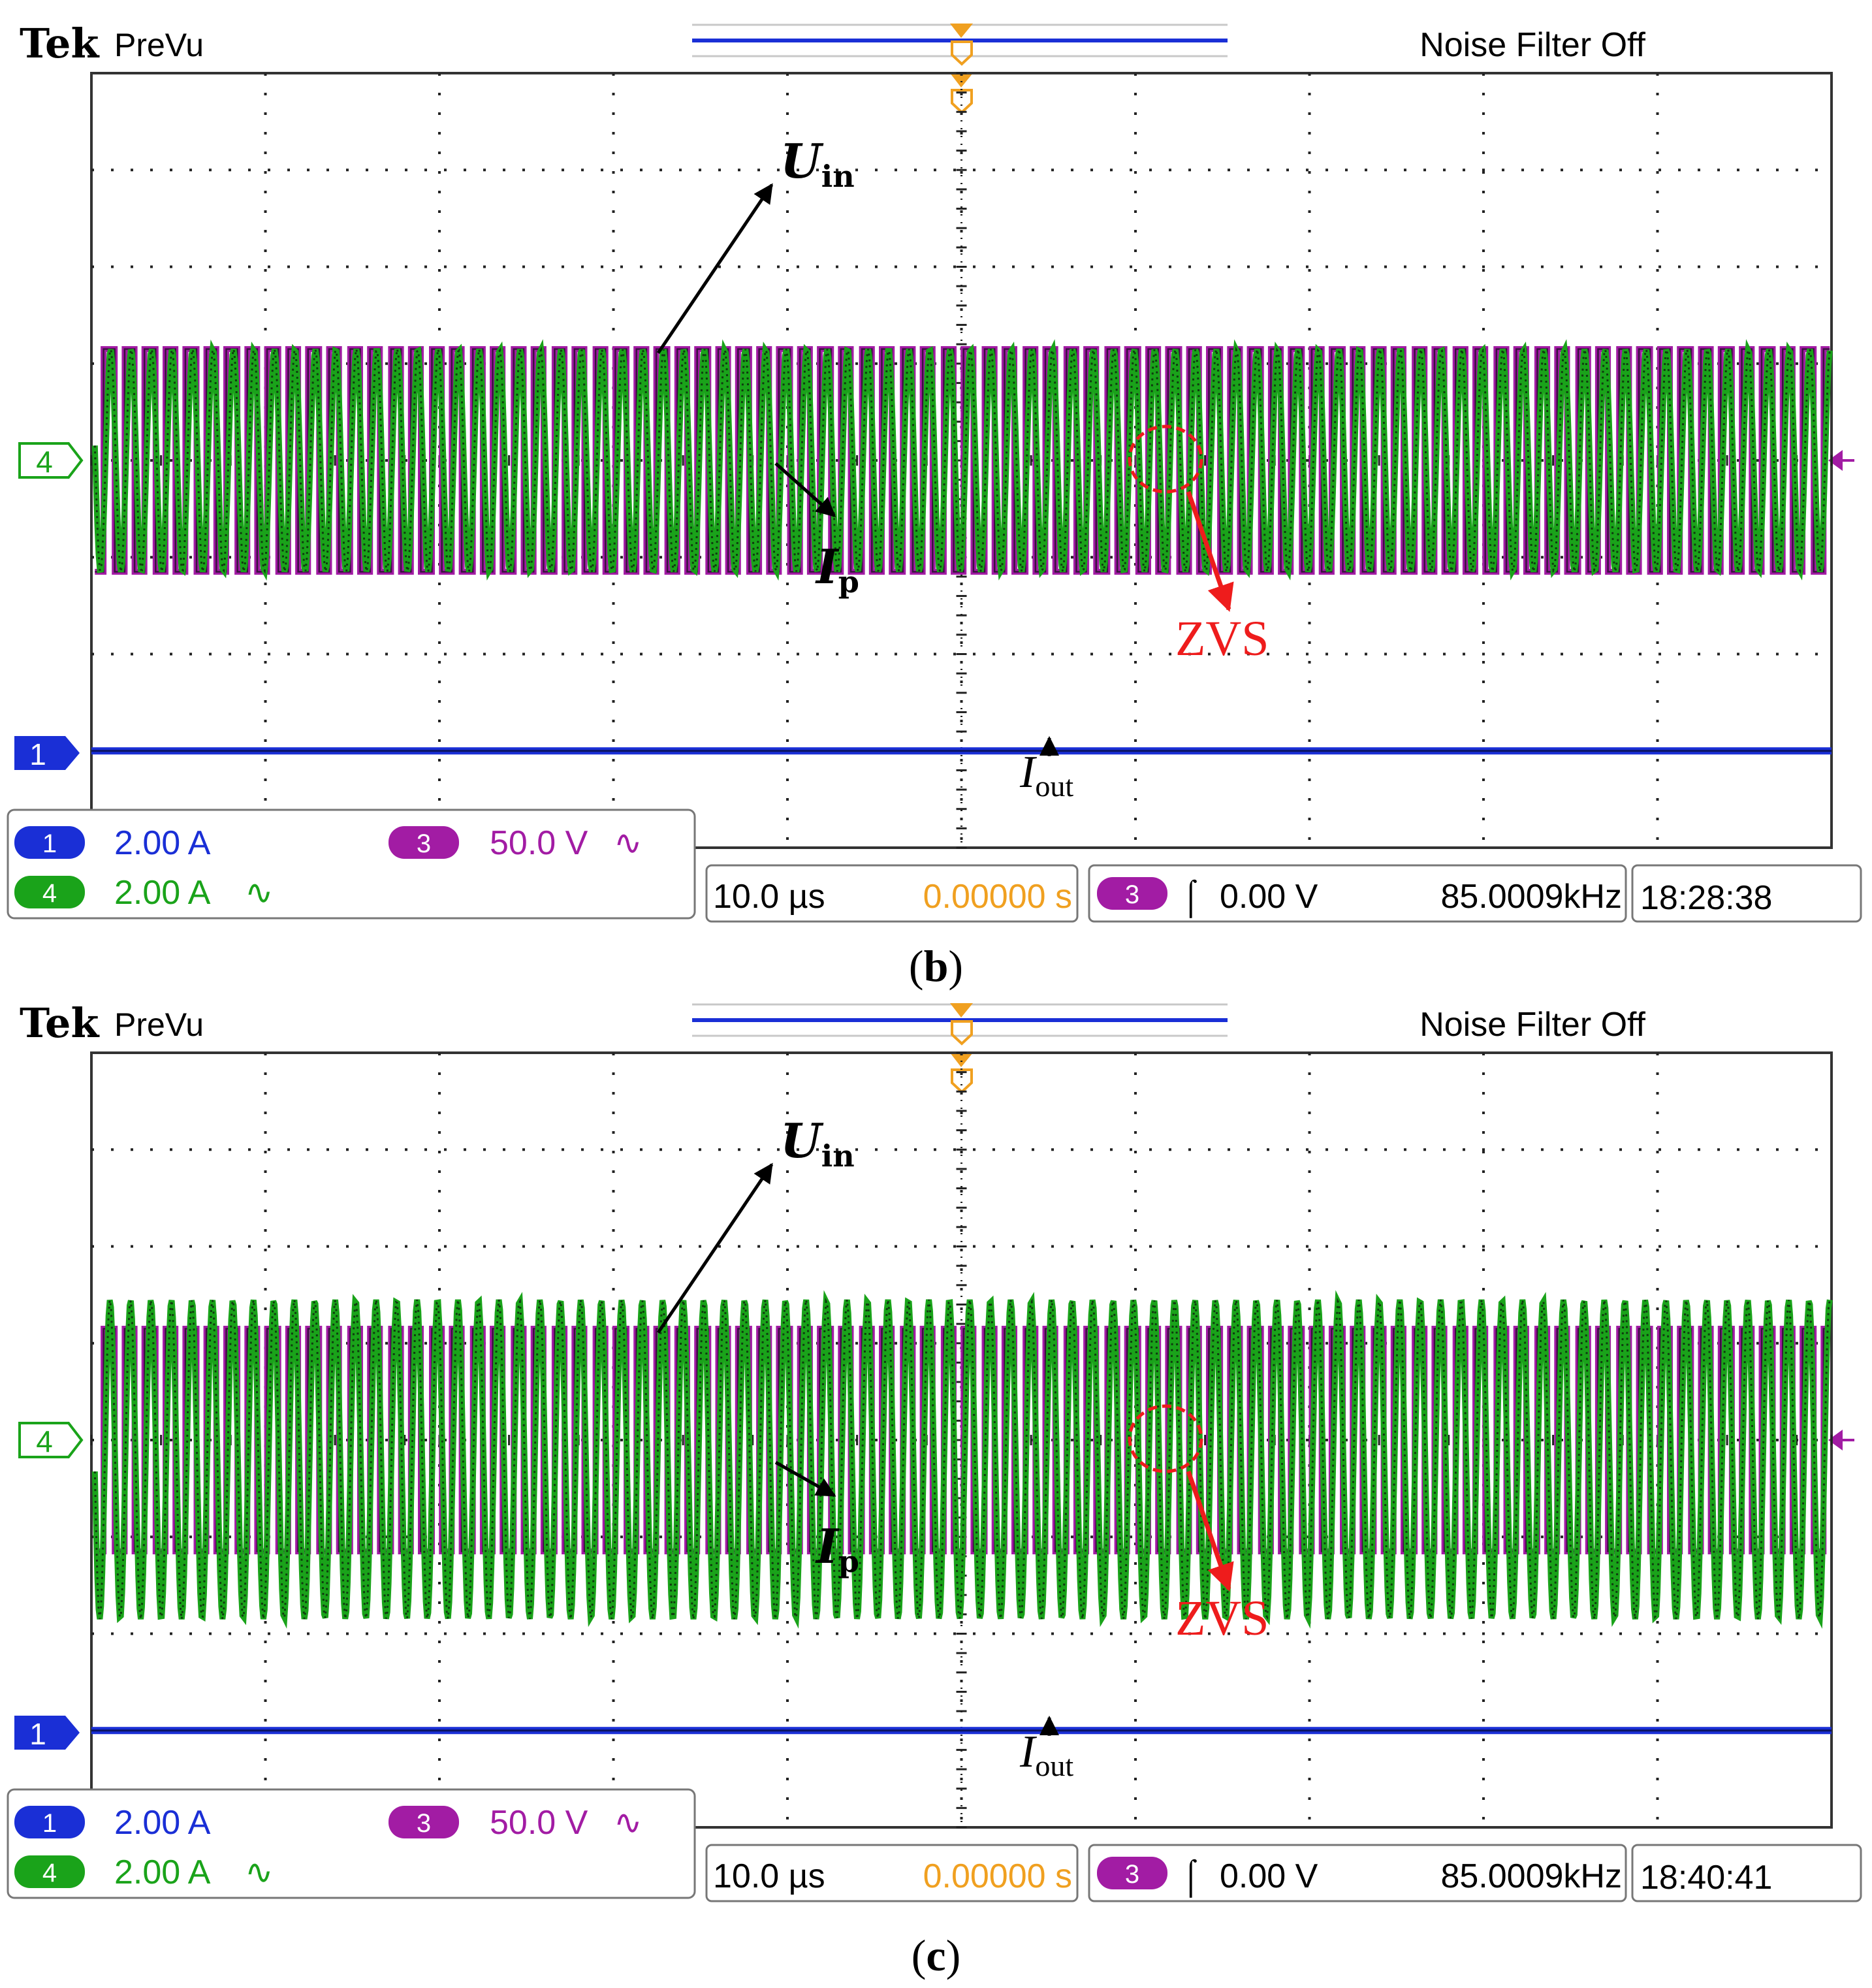 Image resolution: width=1872 pixels, height=1988 pixels. I want to click on ip-trace, so click(962, 460).